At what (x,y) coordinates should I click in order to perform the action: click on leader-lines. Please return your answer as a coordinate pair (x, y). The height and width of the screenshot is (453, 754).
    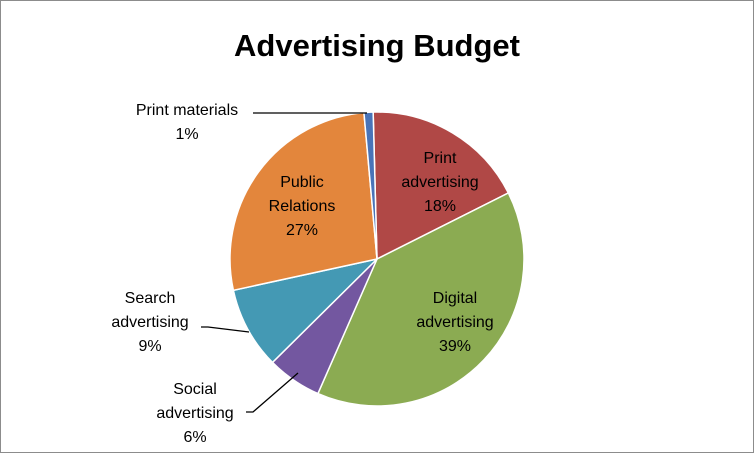
    Looking at the image, I should click on (284, 262).